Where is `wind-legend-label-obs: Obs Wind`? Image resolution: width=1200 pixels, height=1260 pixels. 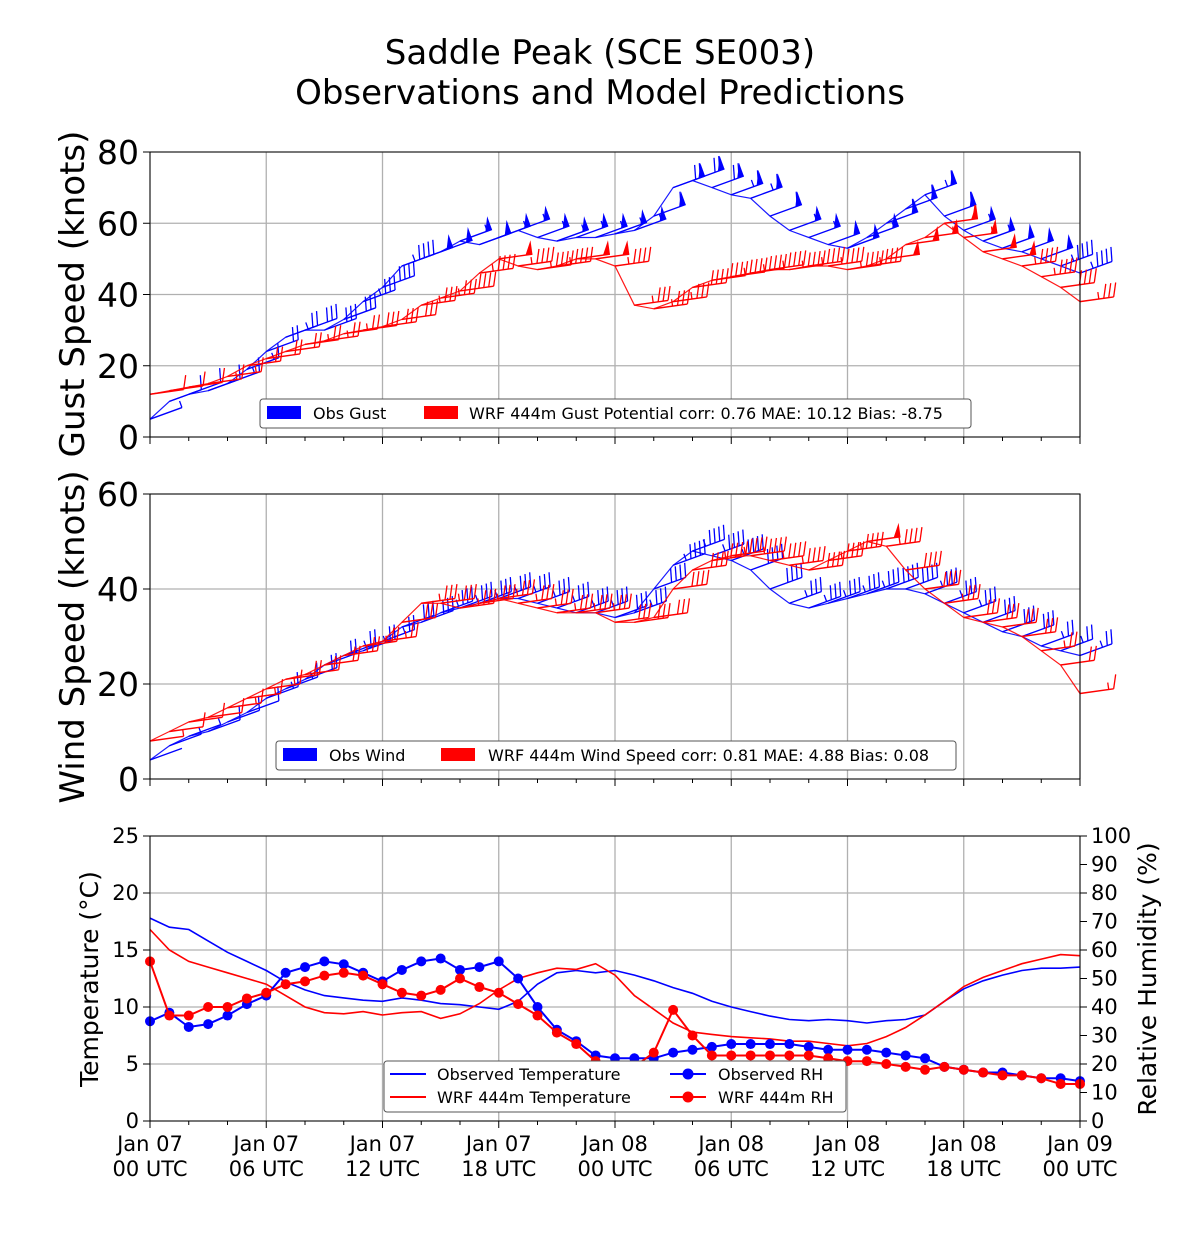
wind-legend-label-obs: Obs Wind is located at coordinates (367, 755).